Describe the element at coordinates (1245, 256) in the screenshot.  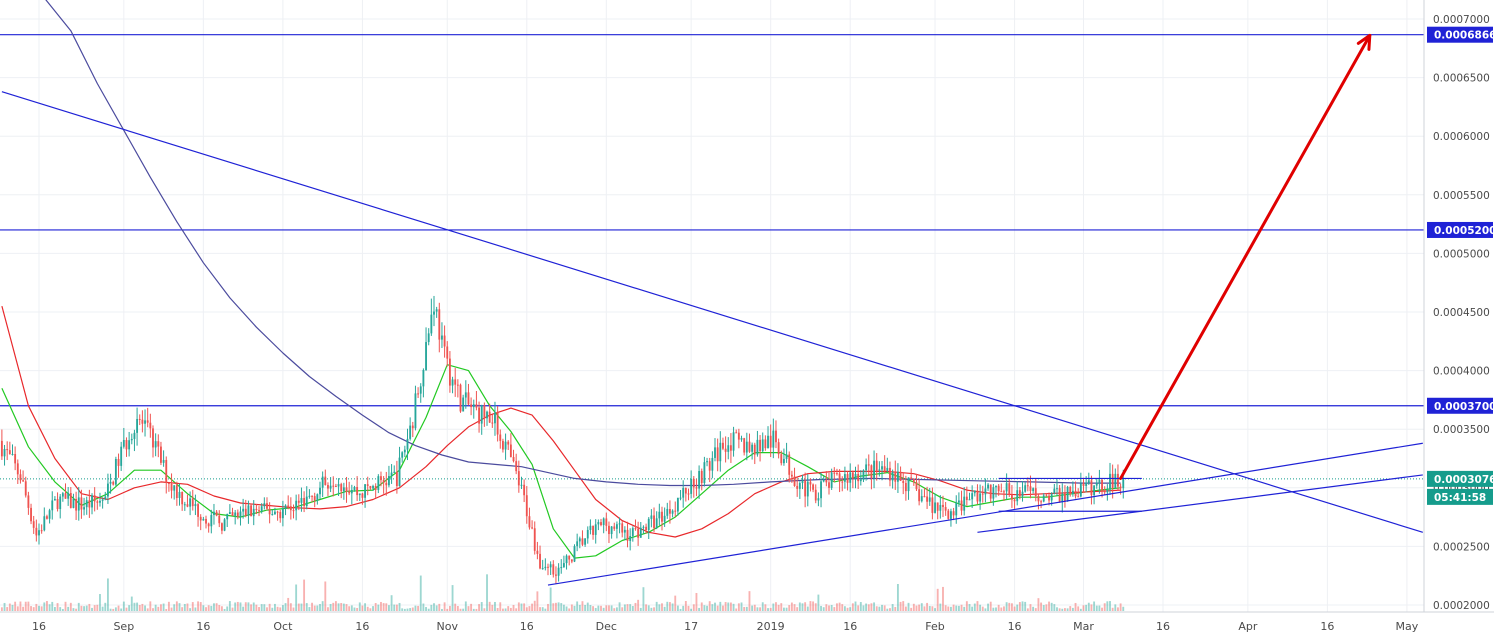
I see `projection-arrow` at that location.